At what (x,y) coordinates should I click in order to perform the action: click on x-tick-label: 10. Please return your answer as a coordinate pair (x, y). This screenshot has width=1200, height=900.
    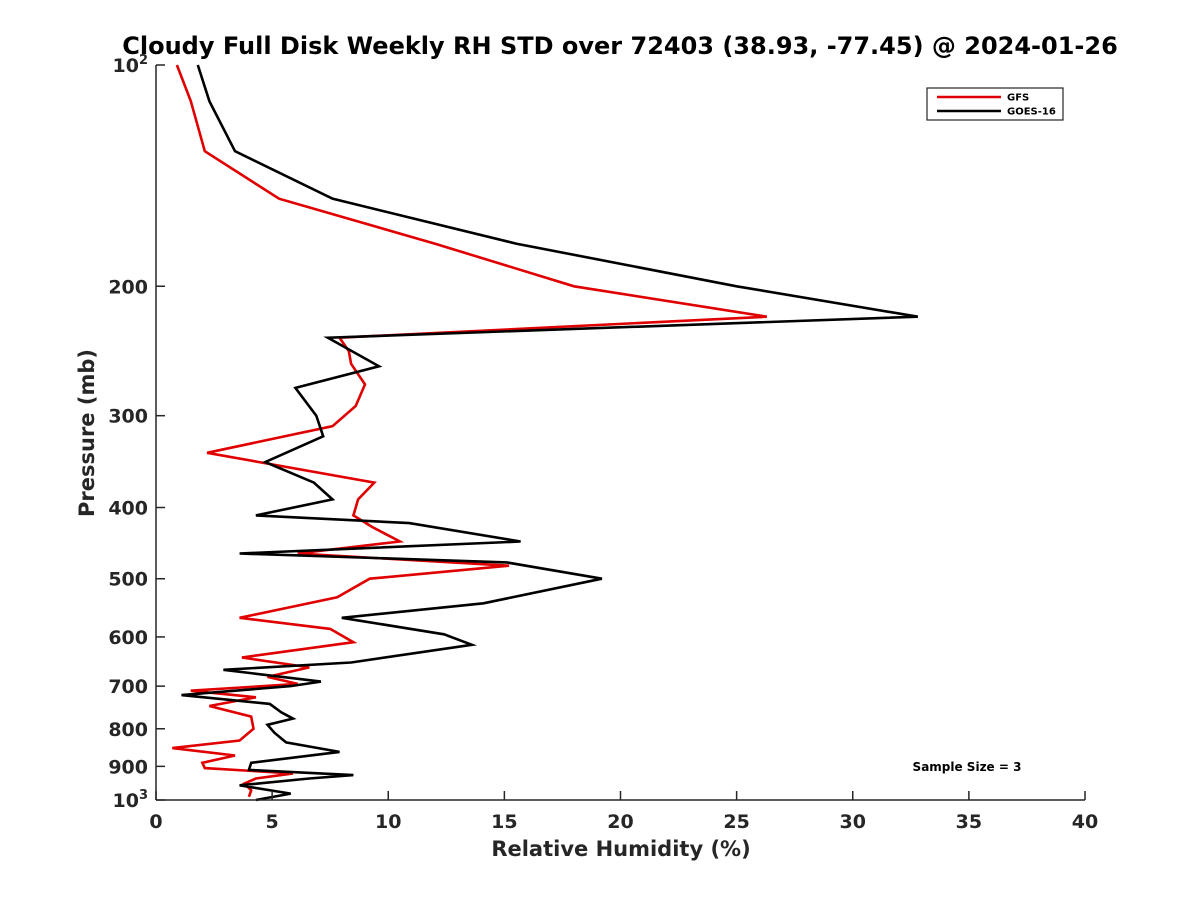
    Looking at the image, I should click on (388, 822).